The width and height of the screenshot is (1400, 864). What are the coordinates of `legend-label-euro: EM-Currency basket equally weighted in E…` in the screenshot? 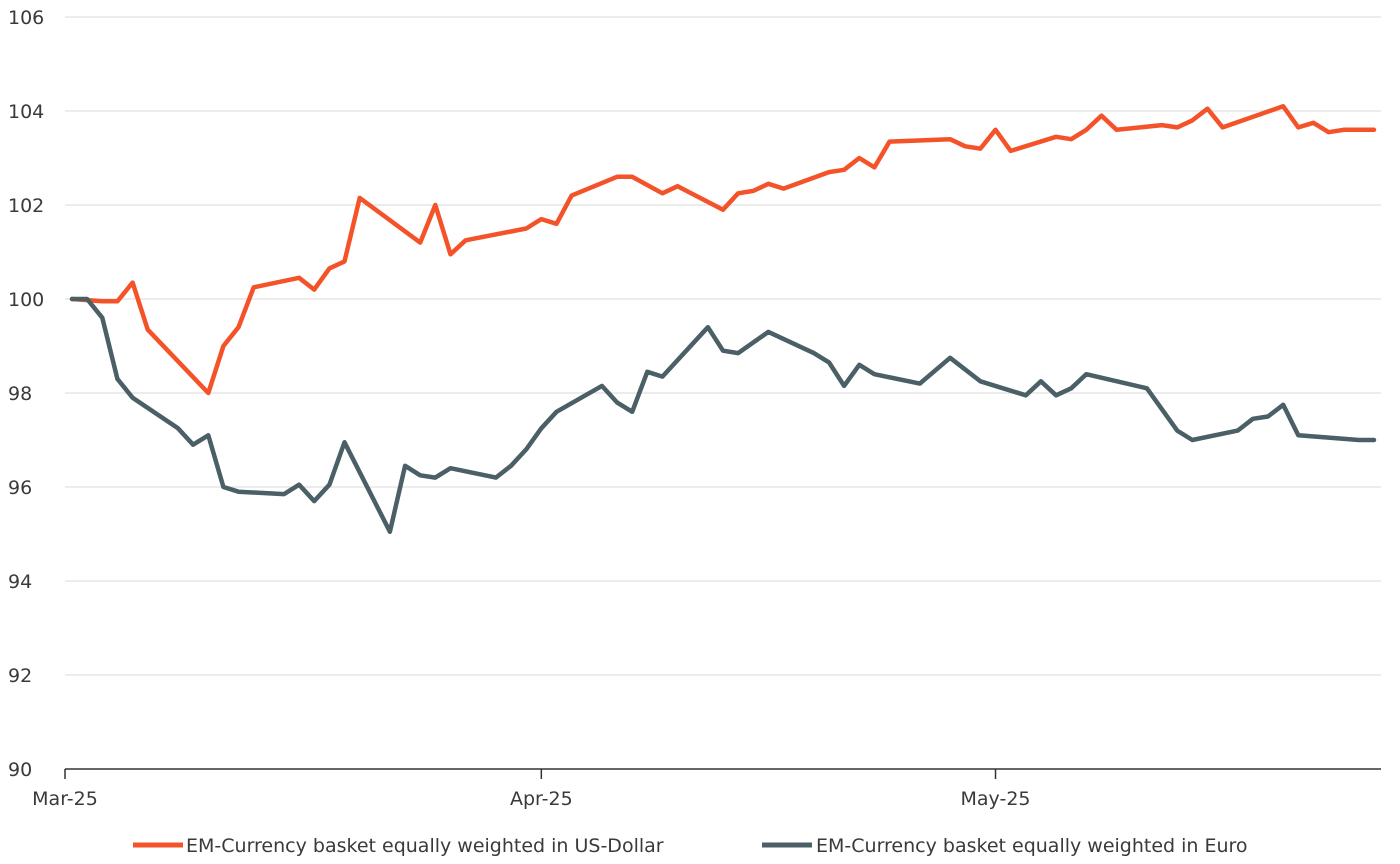 It's located at (1032, 846).